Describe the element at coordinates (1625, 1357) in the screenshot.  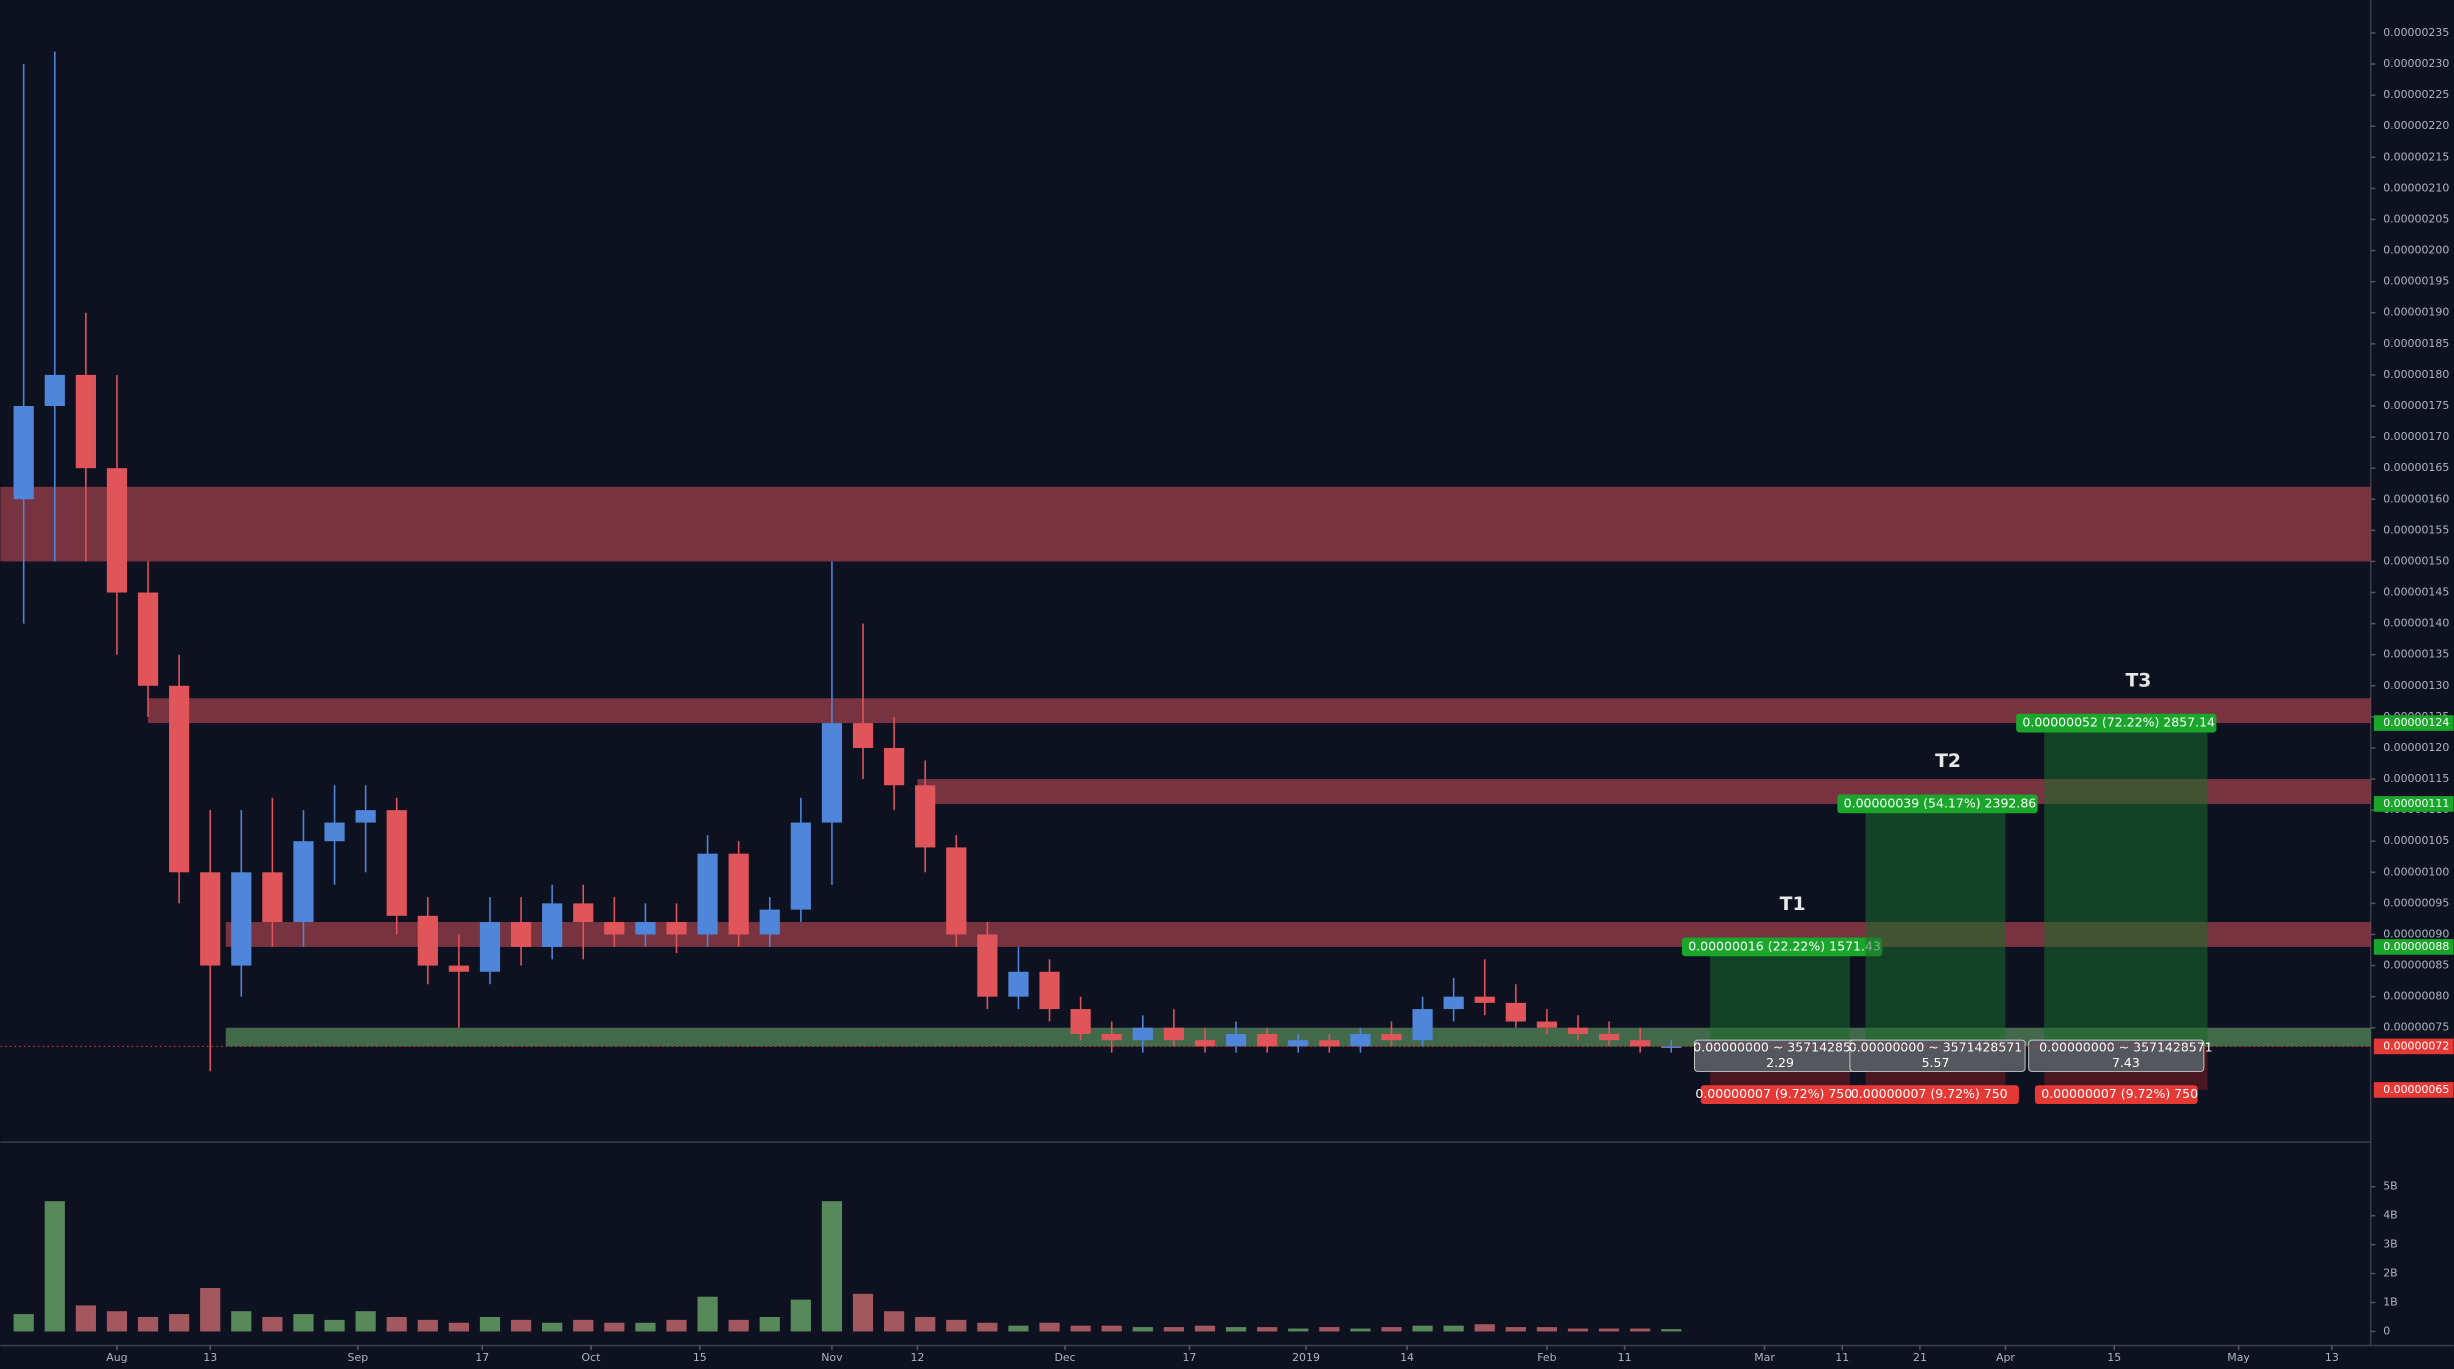
I see `x-tick-label: 11` at that location.